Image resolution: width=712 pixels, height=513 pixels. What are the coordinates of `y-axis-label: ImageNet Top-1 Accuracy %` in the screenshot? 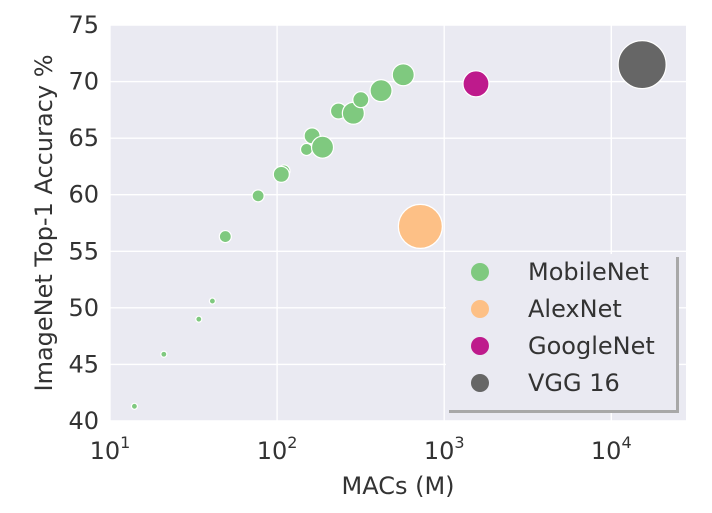 It's located at (44, 223).